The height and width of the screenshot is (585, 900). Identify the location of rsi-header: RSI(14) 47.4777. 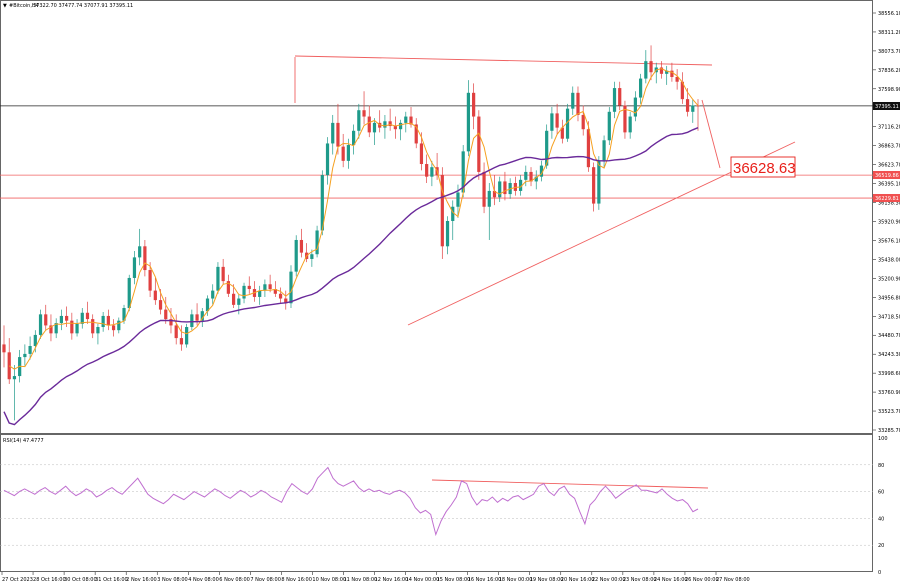
(23, 441).